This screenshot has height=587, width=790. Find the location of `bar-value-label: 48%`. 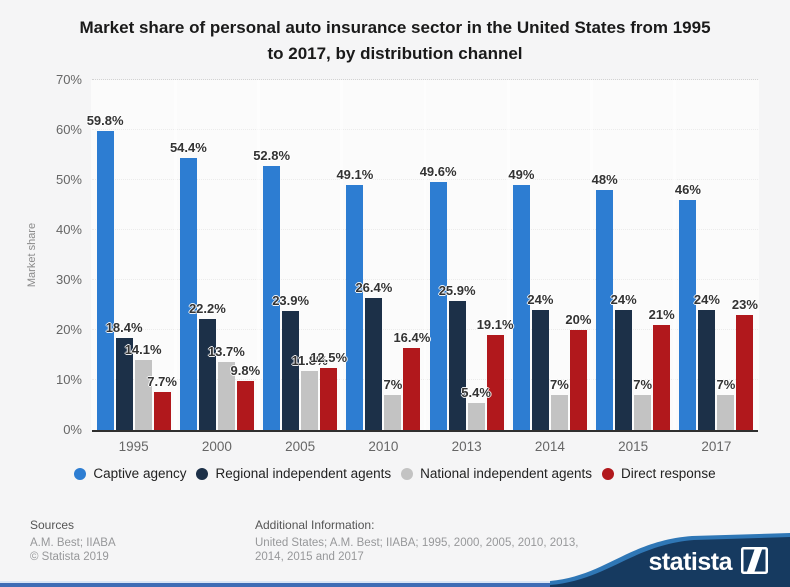

bar-value-label: 48% is located at coordinates (604, 179).